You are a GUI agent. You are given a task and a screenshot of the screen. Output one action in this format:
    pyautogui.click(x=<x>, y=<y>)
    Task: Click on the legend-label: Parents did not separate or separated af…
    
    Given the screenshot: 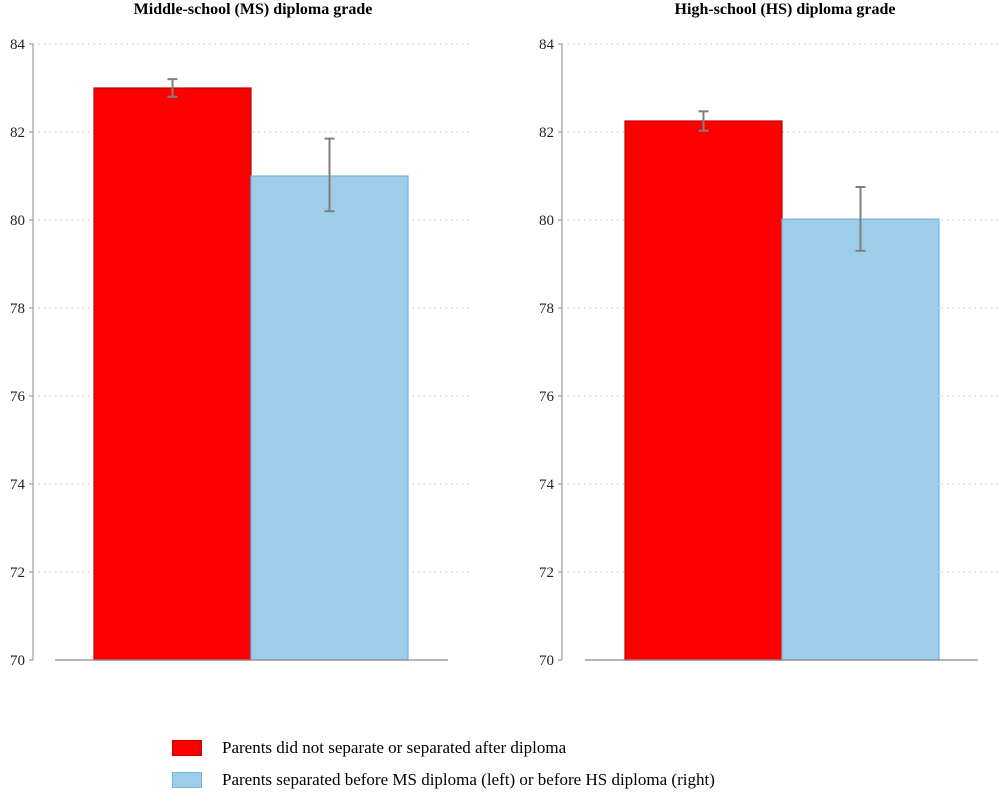 What is the action you would take?
    pyautogui.click(x=394, y=747)
    